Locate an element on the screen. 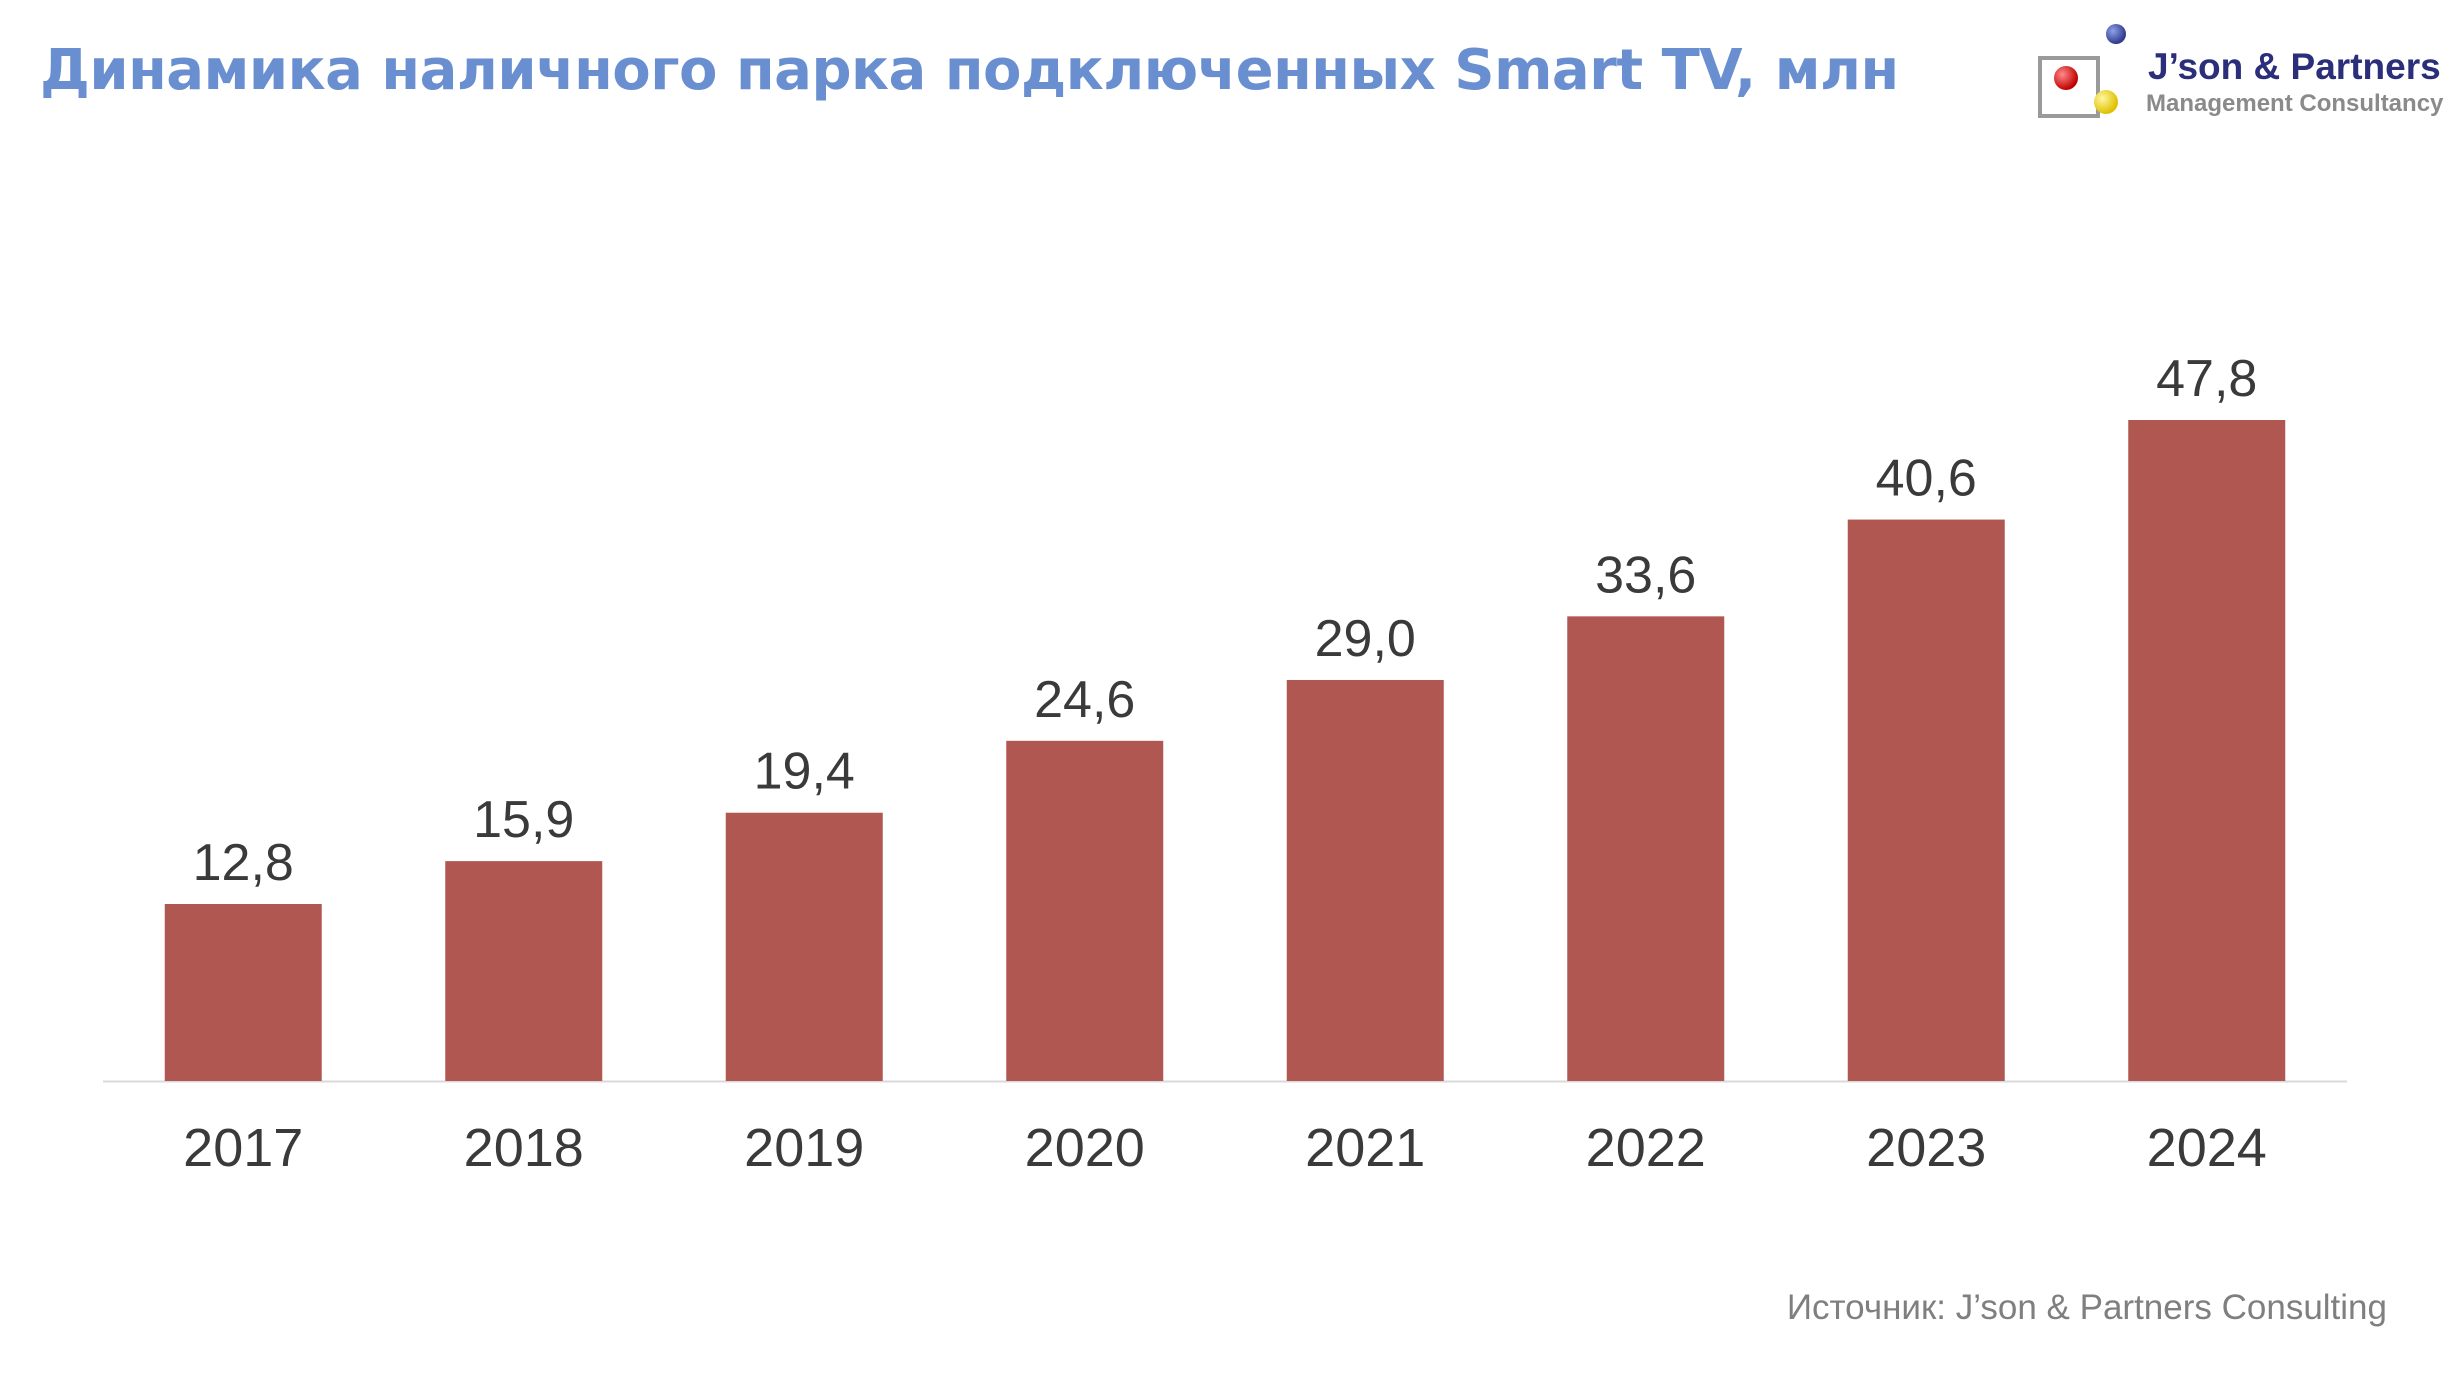  x-tick-label-2021: 2021 is located at coordinates (1365, 1148).